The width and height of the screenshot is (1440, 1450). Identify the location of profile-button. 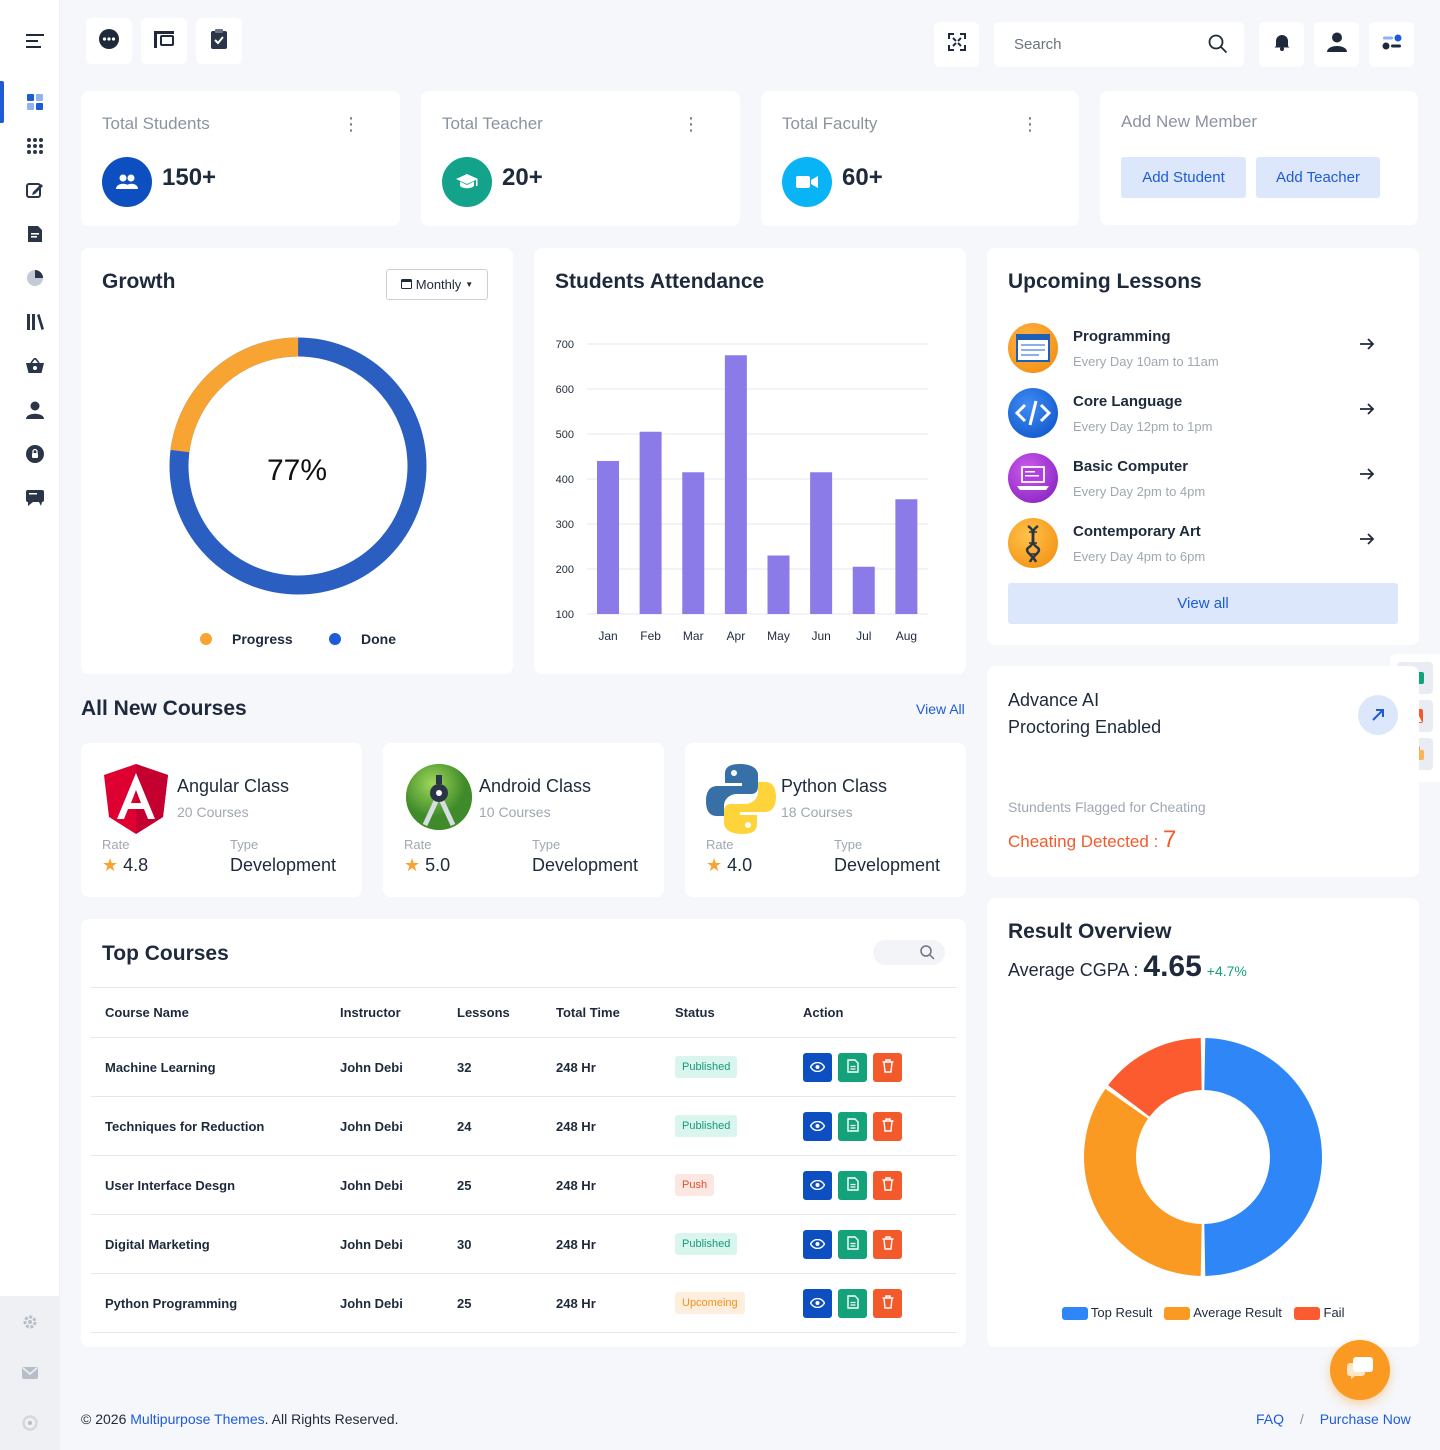
(1336, 44).